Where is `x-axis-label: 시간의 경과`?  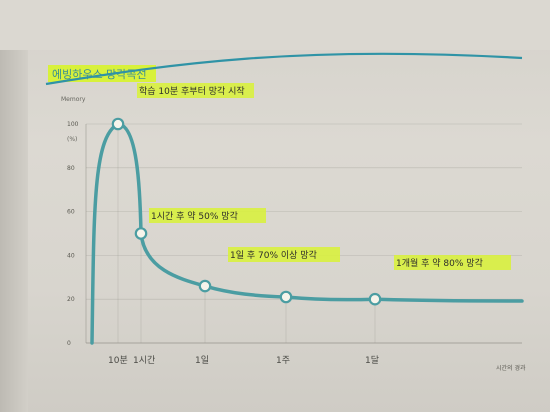 x-axis-label: 시간의 경과 is located at coordinates (511, 368).